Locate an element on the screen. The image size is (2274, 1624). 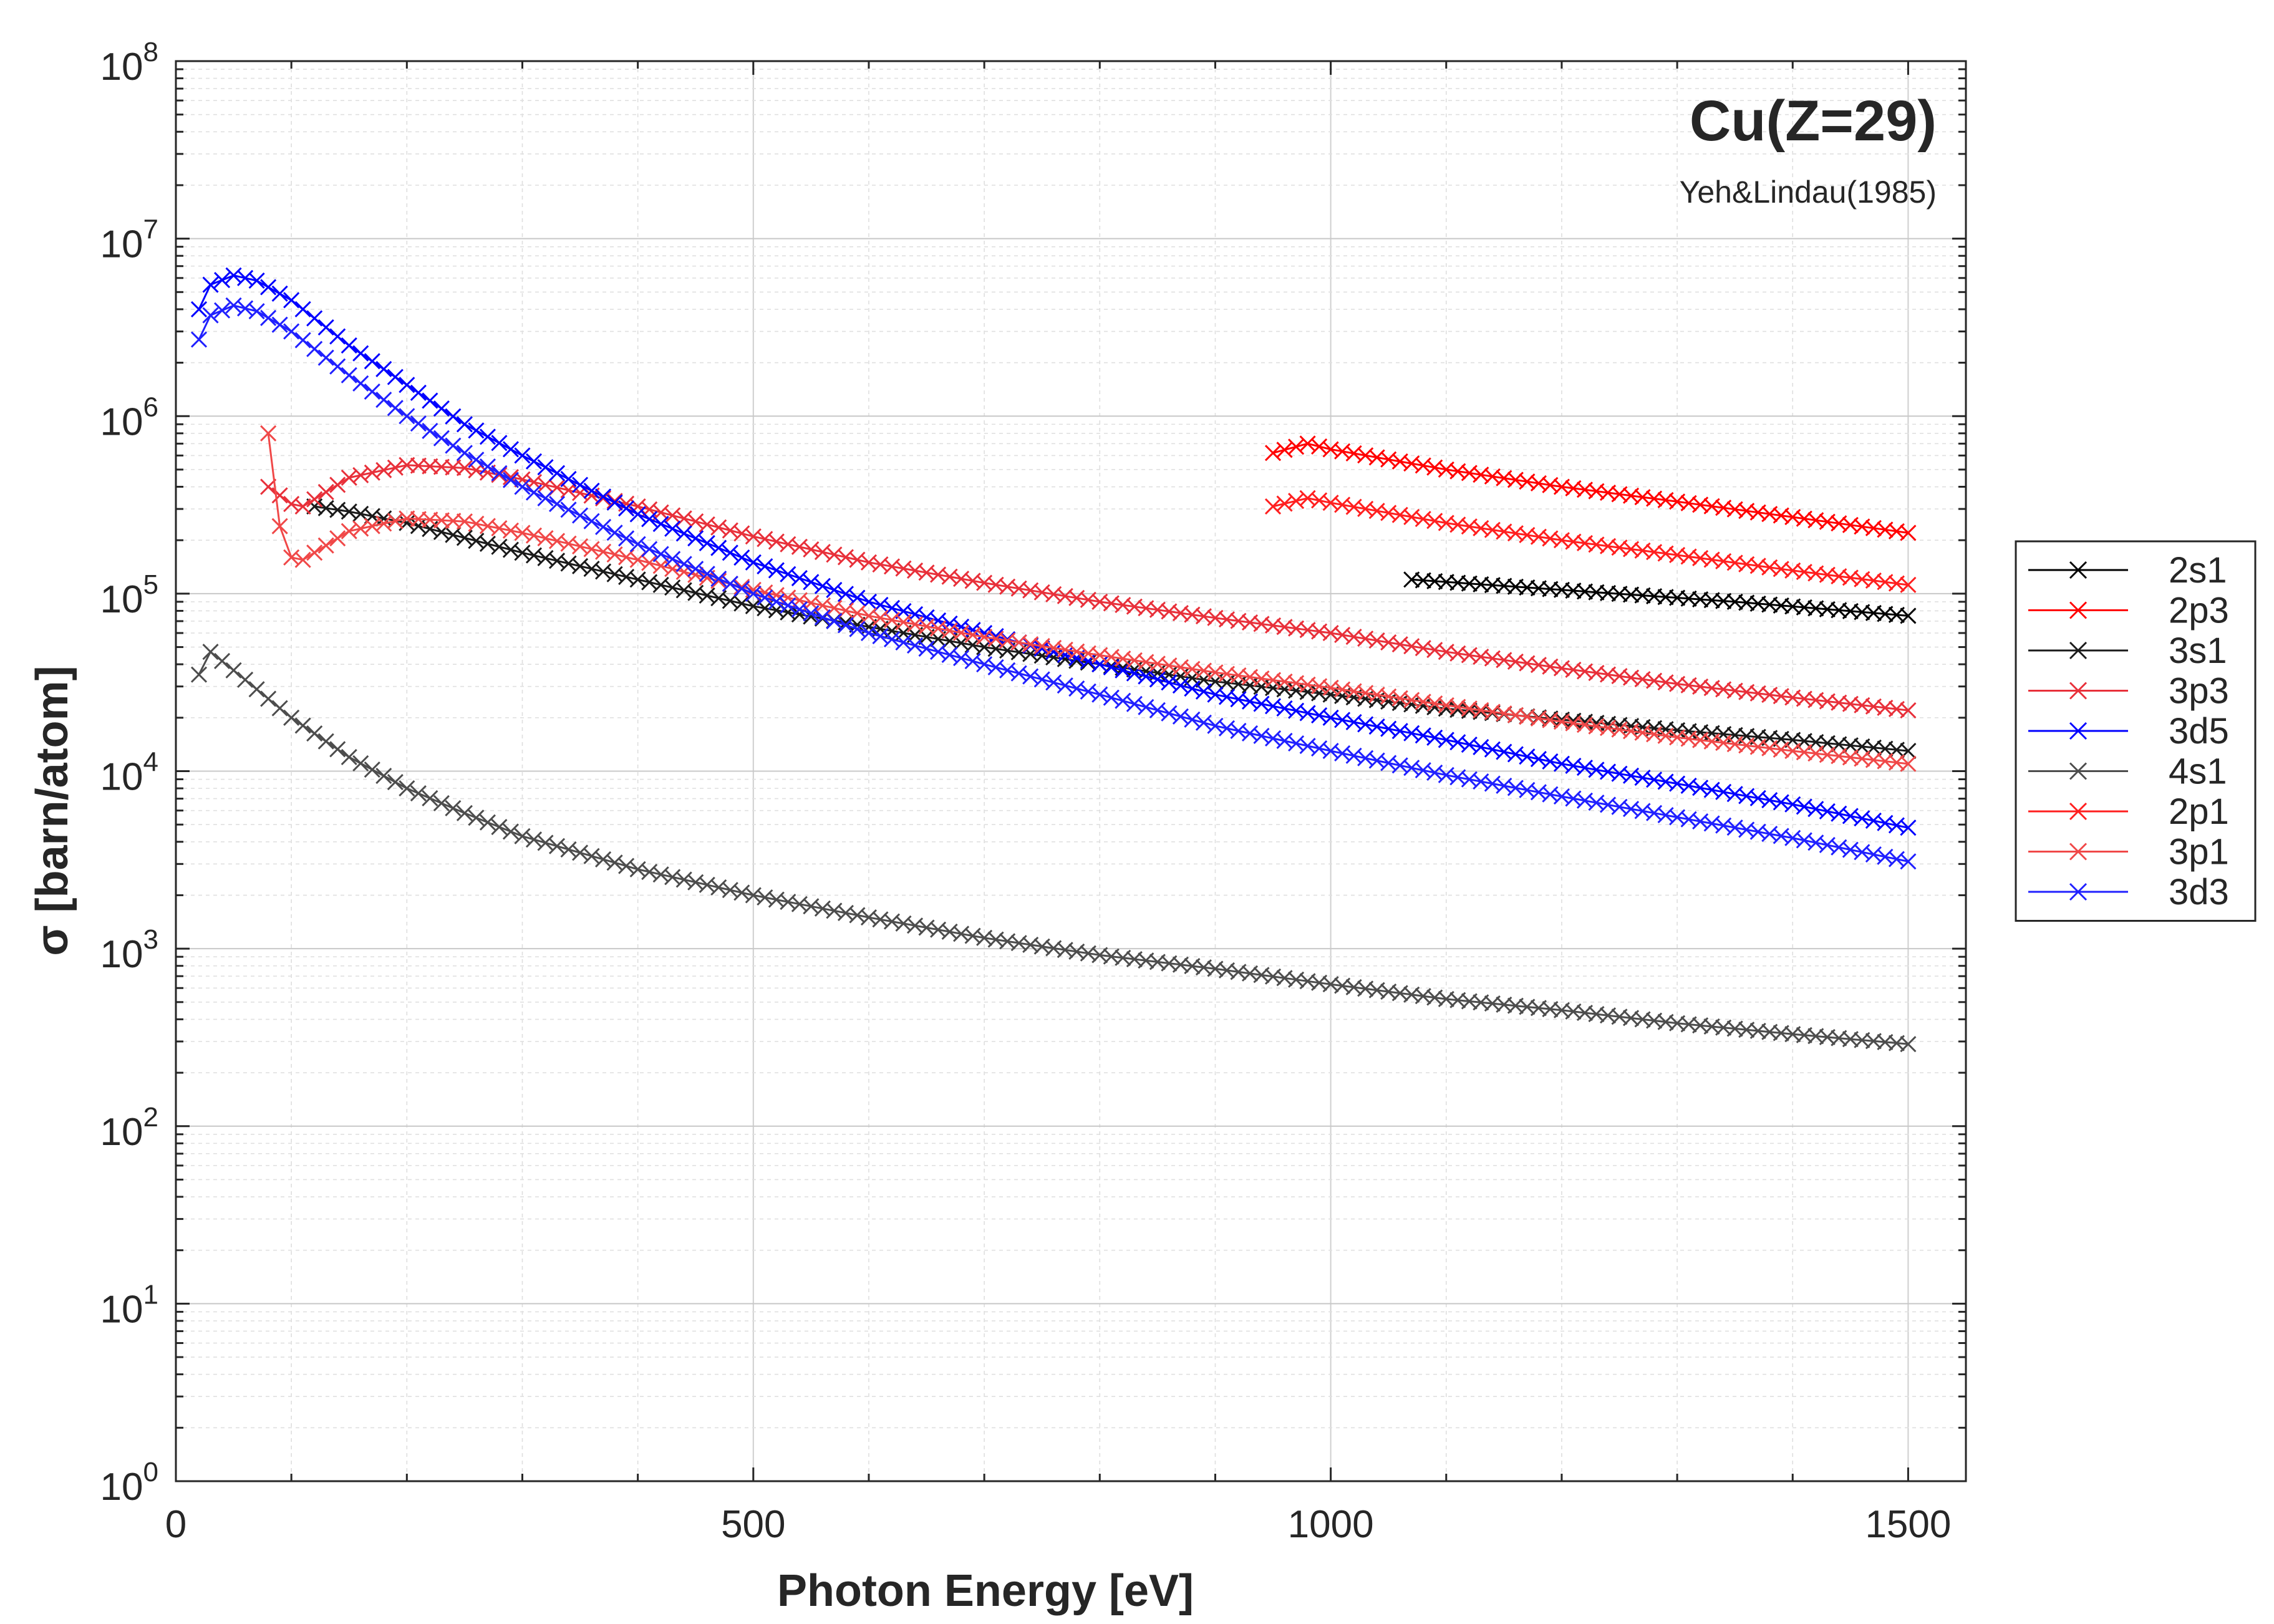
chart-subtitle: Yeh&Lindau(1985) is located at coordinates (1809, 192).